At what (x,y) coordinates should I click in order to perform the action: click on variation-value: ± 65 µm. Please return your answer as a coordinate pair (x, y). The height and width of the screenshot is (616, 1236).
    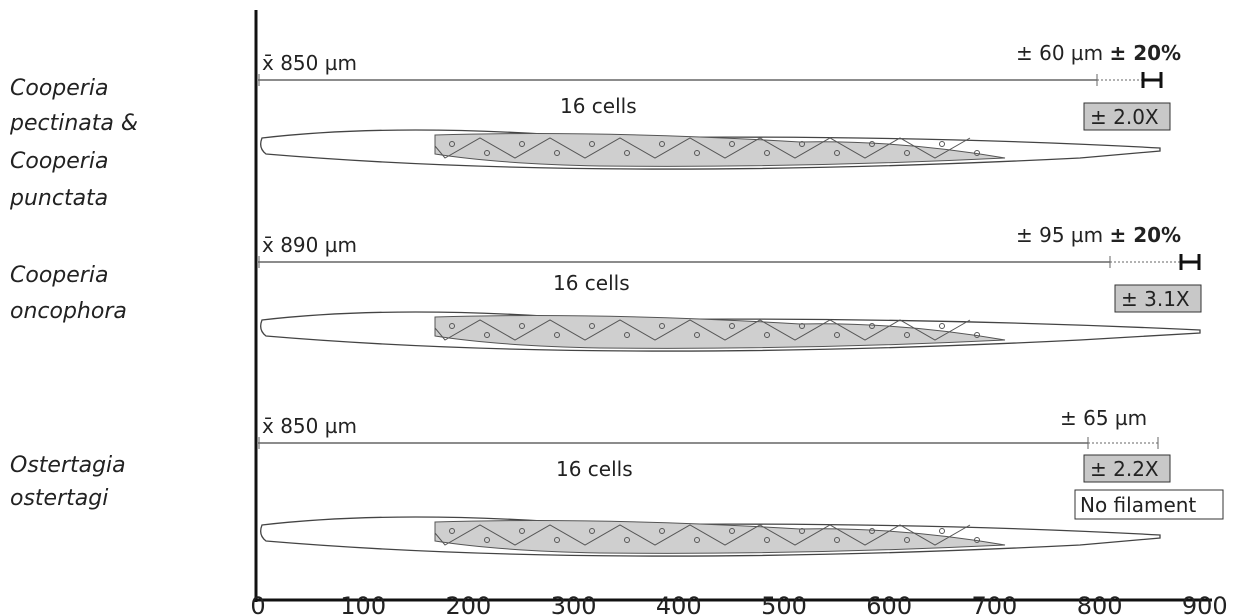
    Looking at the image, I should click on (1103, 418).